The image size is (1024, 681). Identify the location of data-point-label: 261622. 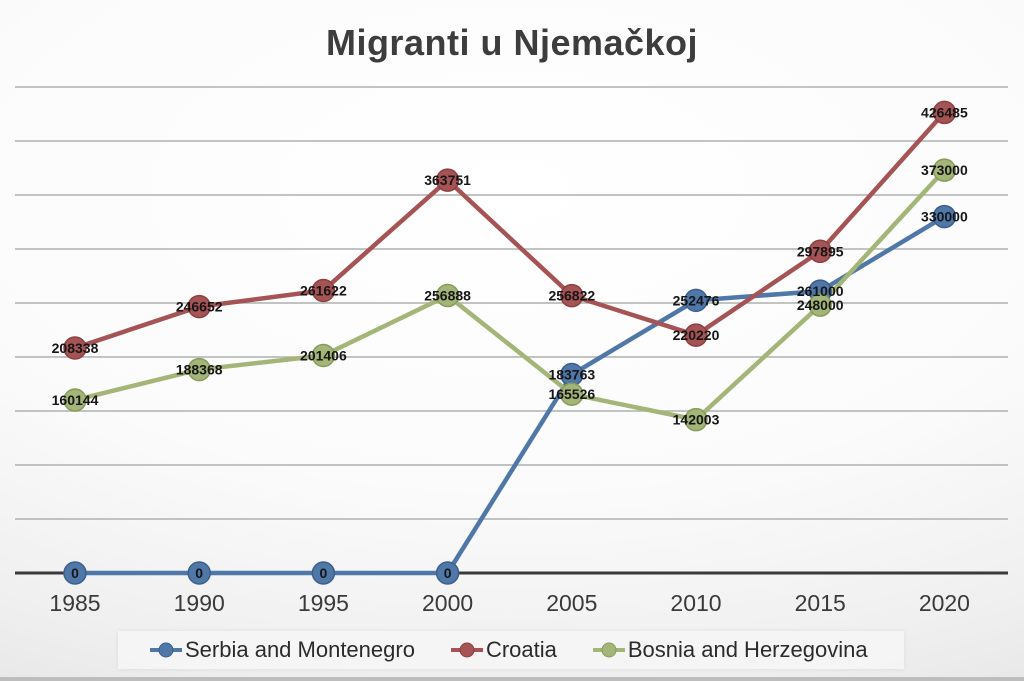
(323, 290).